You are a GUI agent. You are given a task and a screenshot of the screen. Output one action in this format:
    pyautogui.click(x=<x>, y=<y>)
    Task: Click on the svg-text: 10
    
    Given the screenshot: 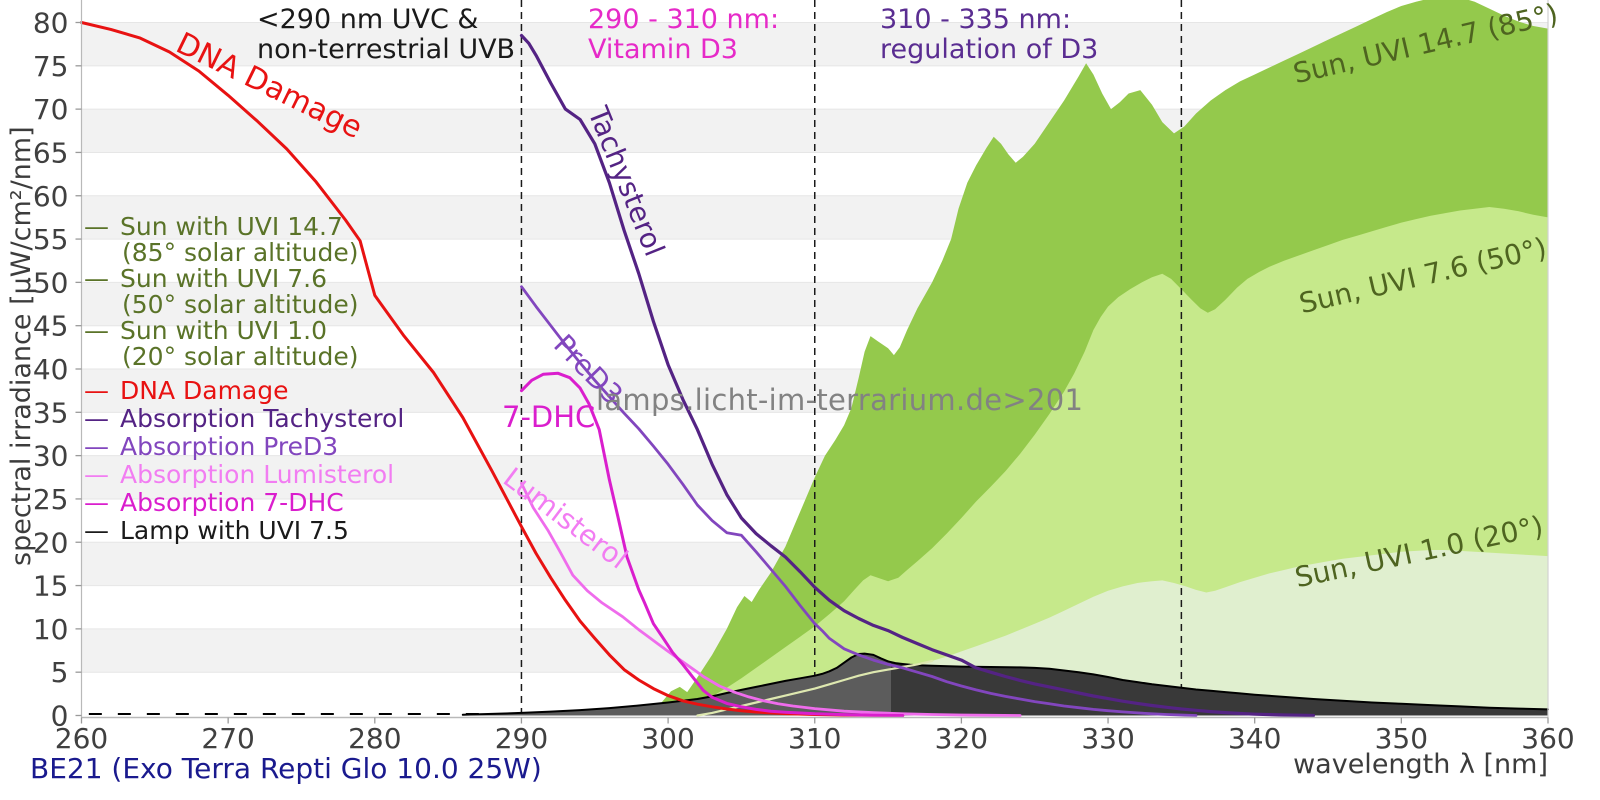 What is the action you would take?
    pyautogui.click(x=51, y=629)
    